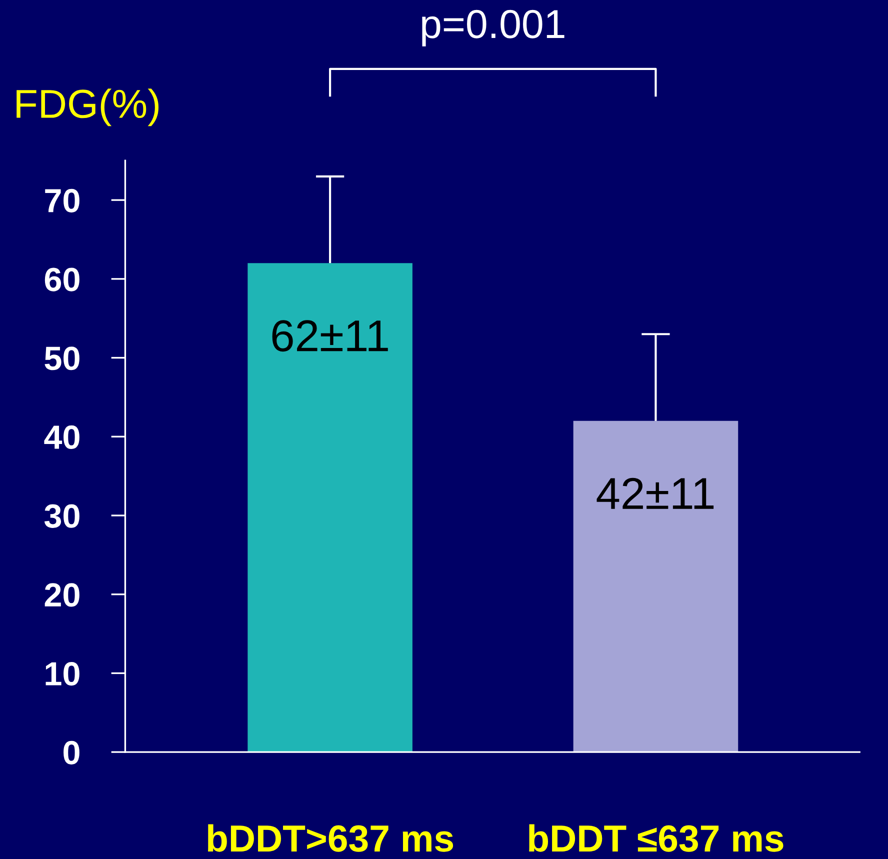 The width and height of the screenshot is (888, 859). What do you see at coordinates (330, 336) in the screenshot?
I see `data-label: 62±11` at bounding box center [330, 336].